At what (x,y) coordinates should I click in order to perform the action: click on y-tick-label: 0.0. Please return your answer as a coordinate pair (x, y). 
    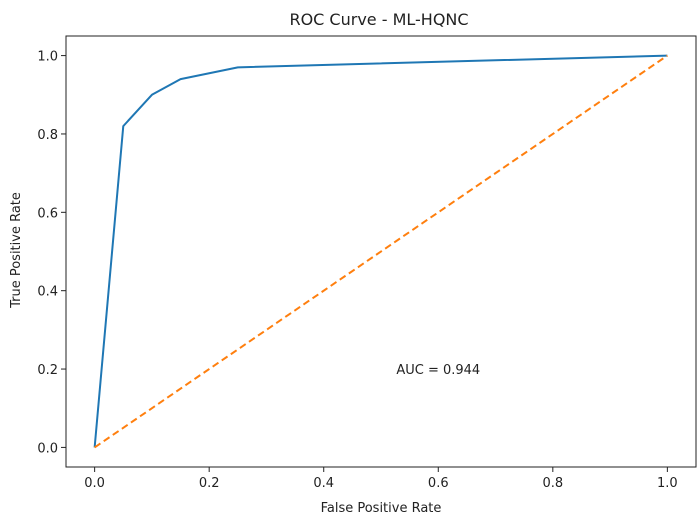
    Looking at the image, I should click on (47, 448).